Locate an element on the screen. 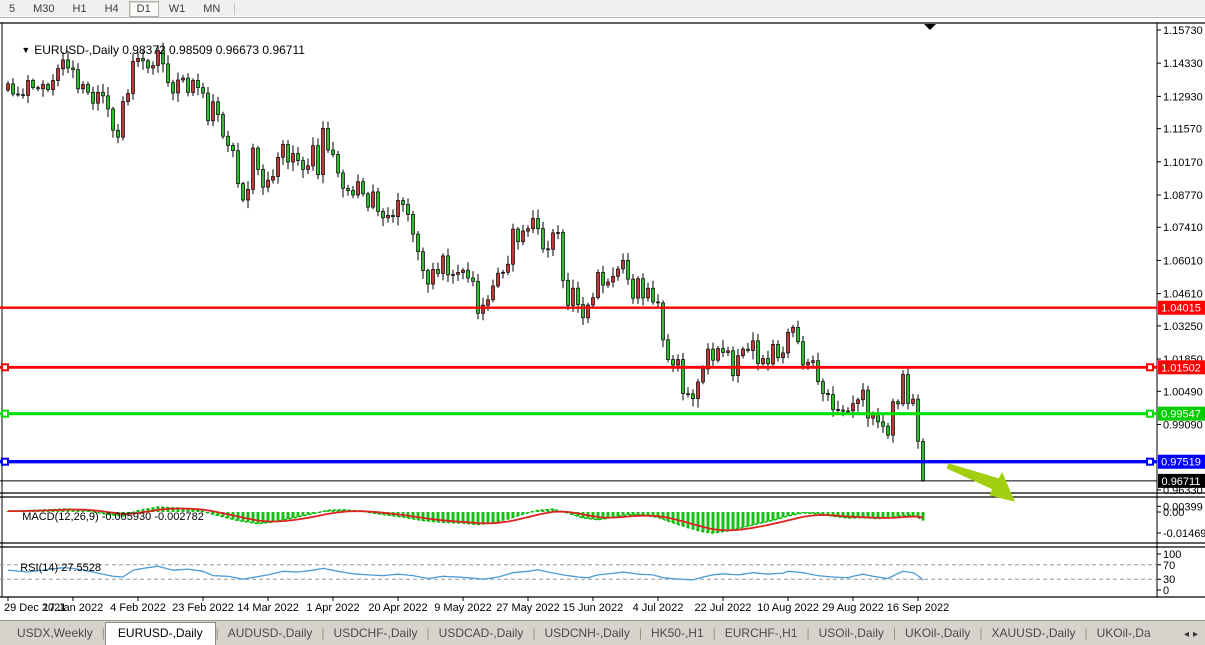 Image resolution: width=1205 pixels, height=645 pixels. price-badge is located at coordinates (1181, 461).